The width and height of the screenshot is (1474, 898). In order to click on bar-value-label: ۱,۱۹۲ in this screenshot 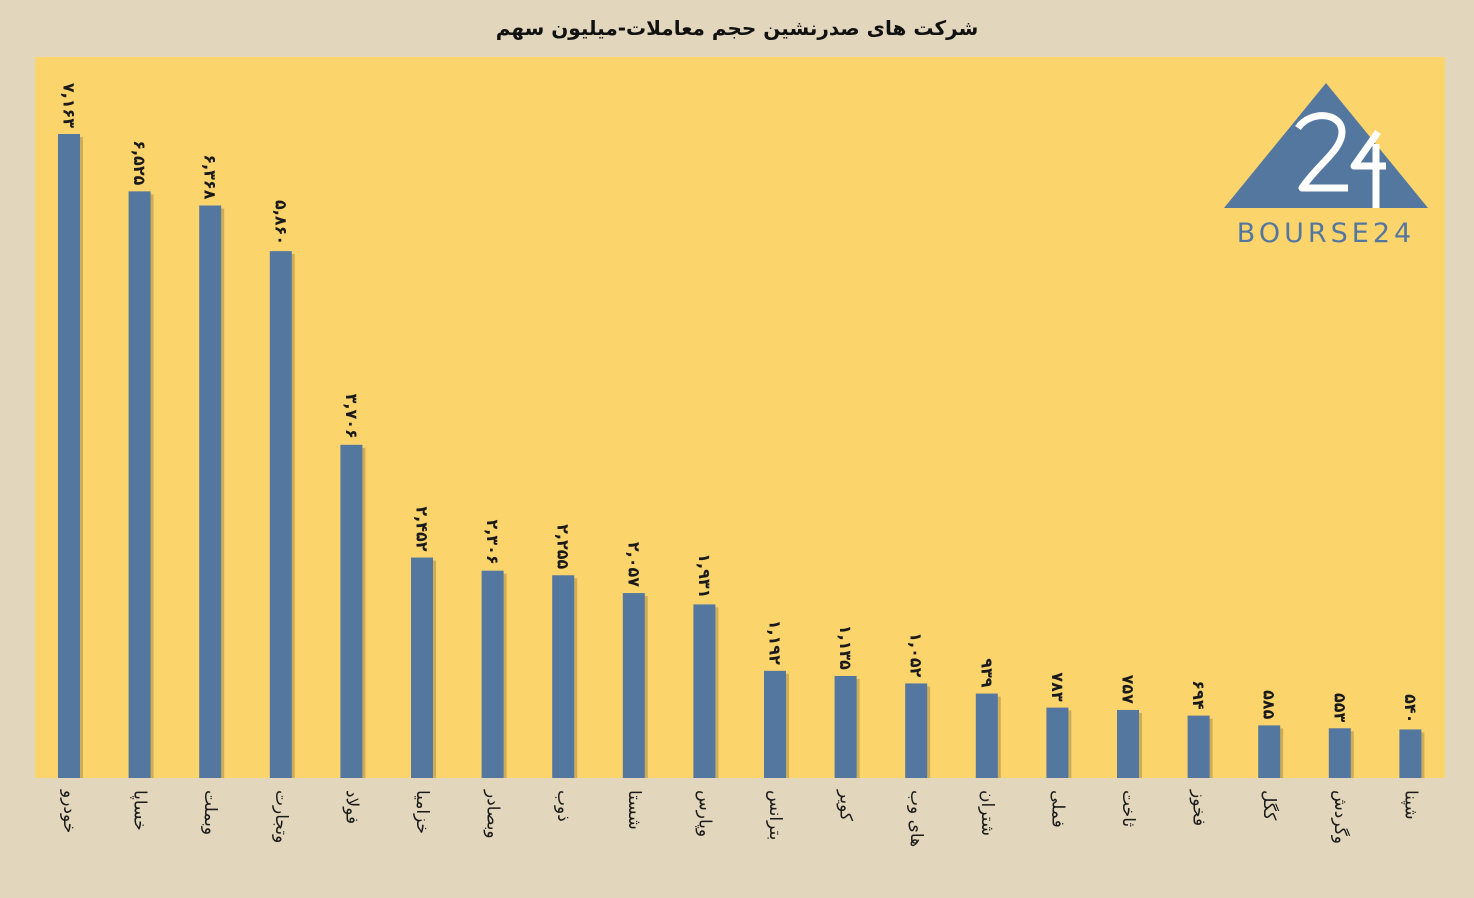, I will do `click(775, 642)`.